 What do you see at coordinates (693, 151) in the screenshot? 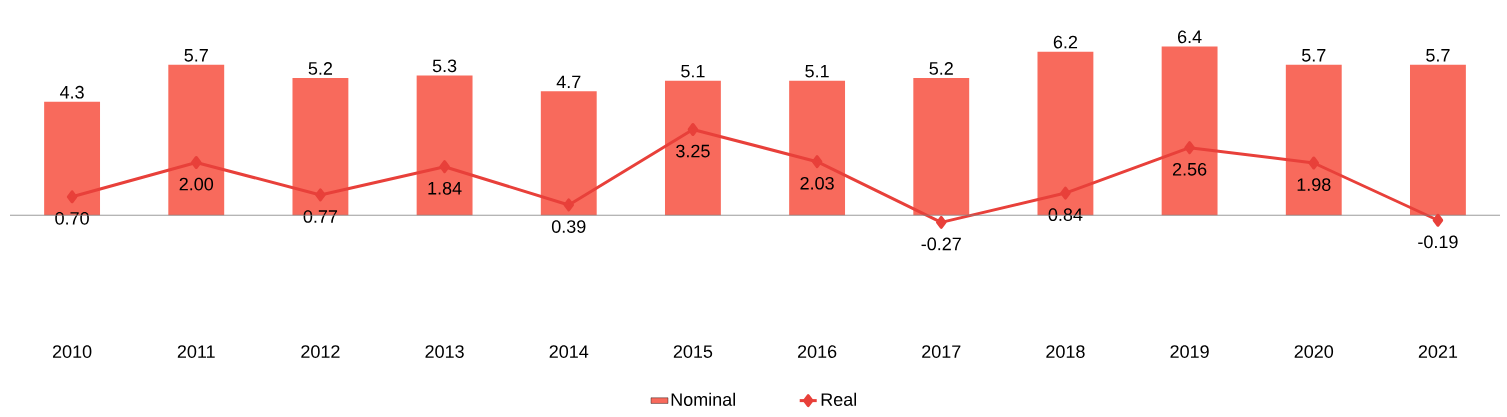
I see `data-label: 3.25` at bounding box center [693, 151].